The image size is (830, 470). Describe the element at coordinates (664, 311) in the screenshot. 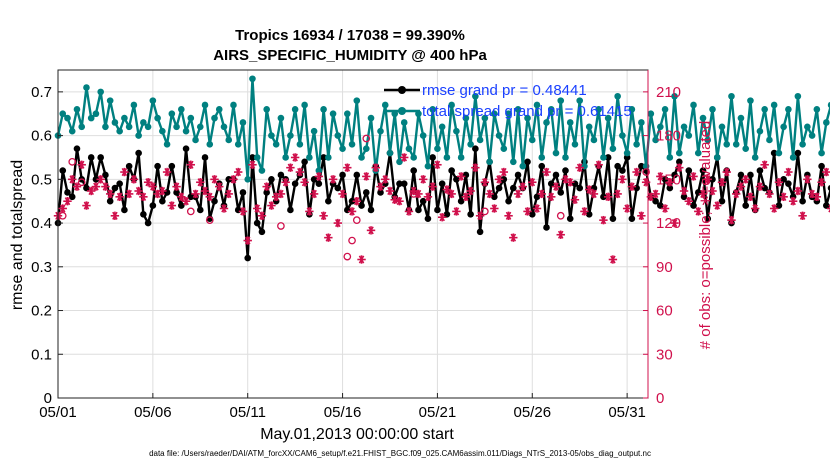

I see `y-right-tick-label: 60` at that location.